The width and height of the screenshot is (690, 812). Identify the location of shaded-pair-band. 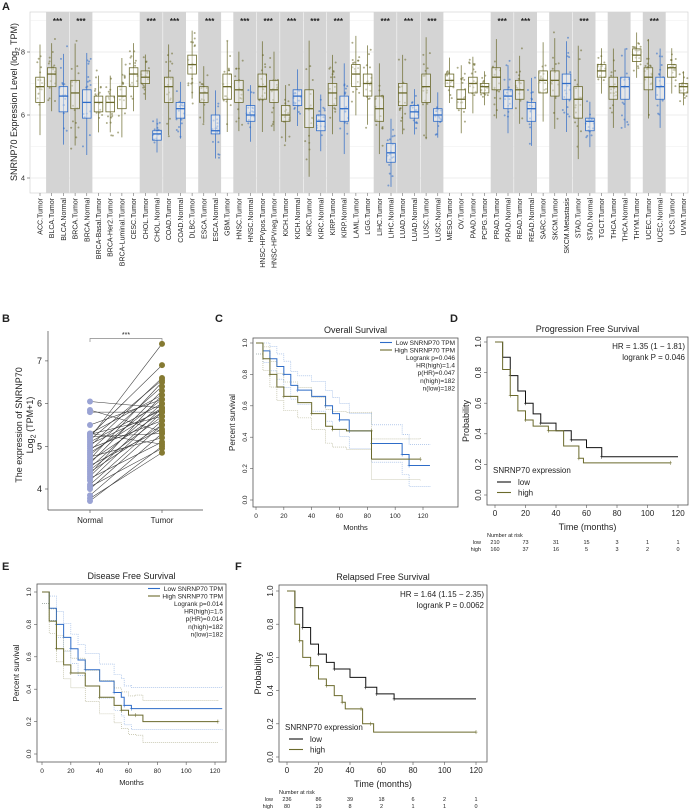
(151, 102).